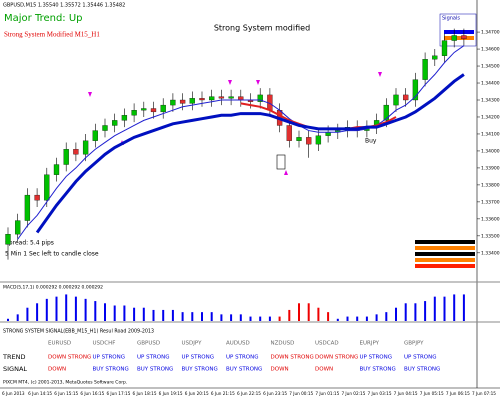 The height and width of the screenshot is (400, 500). What do you see at coordinates (490, 117) in the screenshot?
I see `y-tick-label: 1.34200` at bounding box center [490, 117].